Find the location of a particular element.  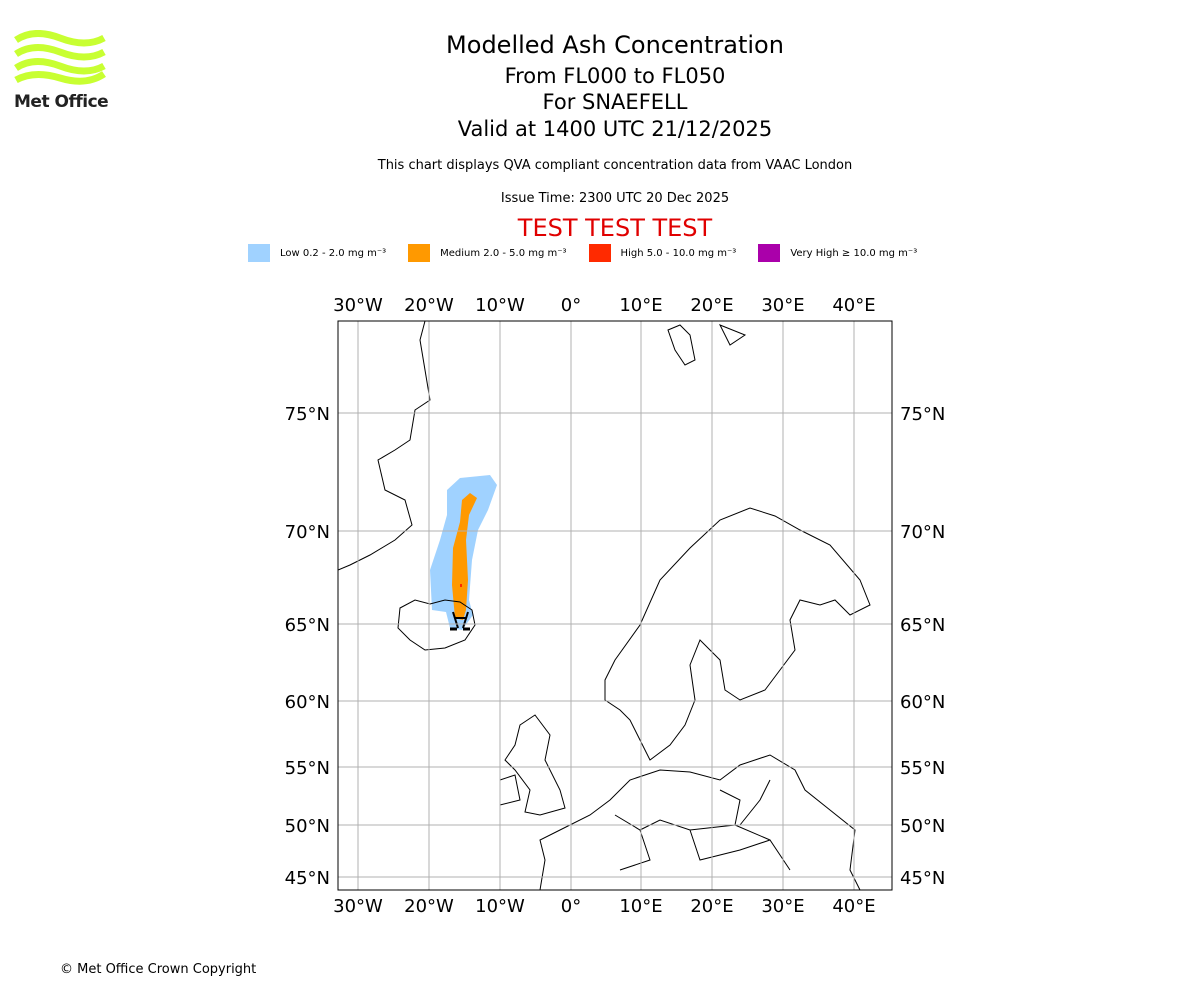

legend-item-low: Low 0.2 - 2.0 mg m⁻³ is located at coordinates (317, 253).